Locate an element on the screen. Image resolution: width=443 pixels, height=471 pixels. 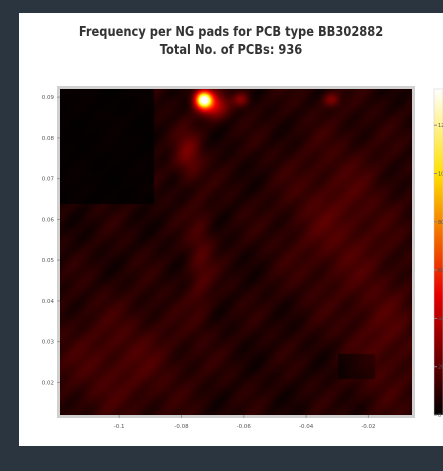
colorbar-tick-label: 40 is located at coordinates (440, 319).